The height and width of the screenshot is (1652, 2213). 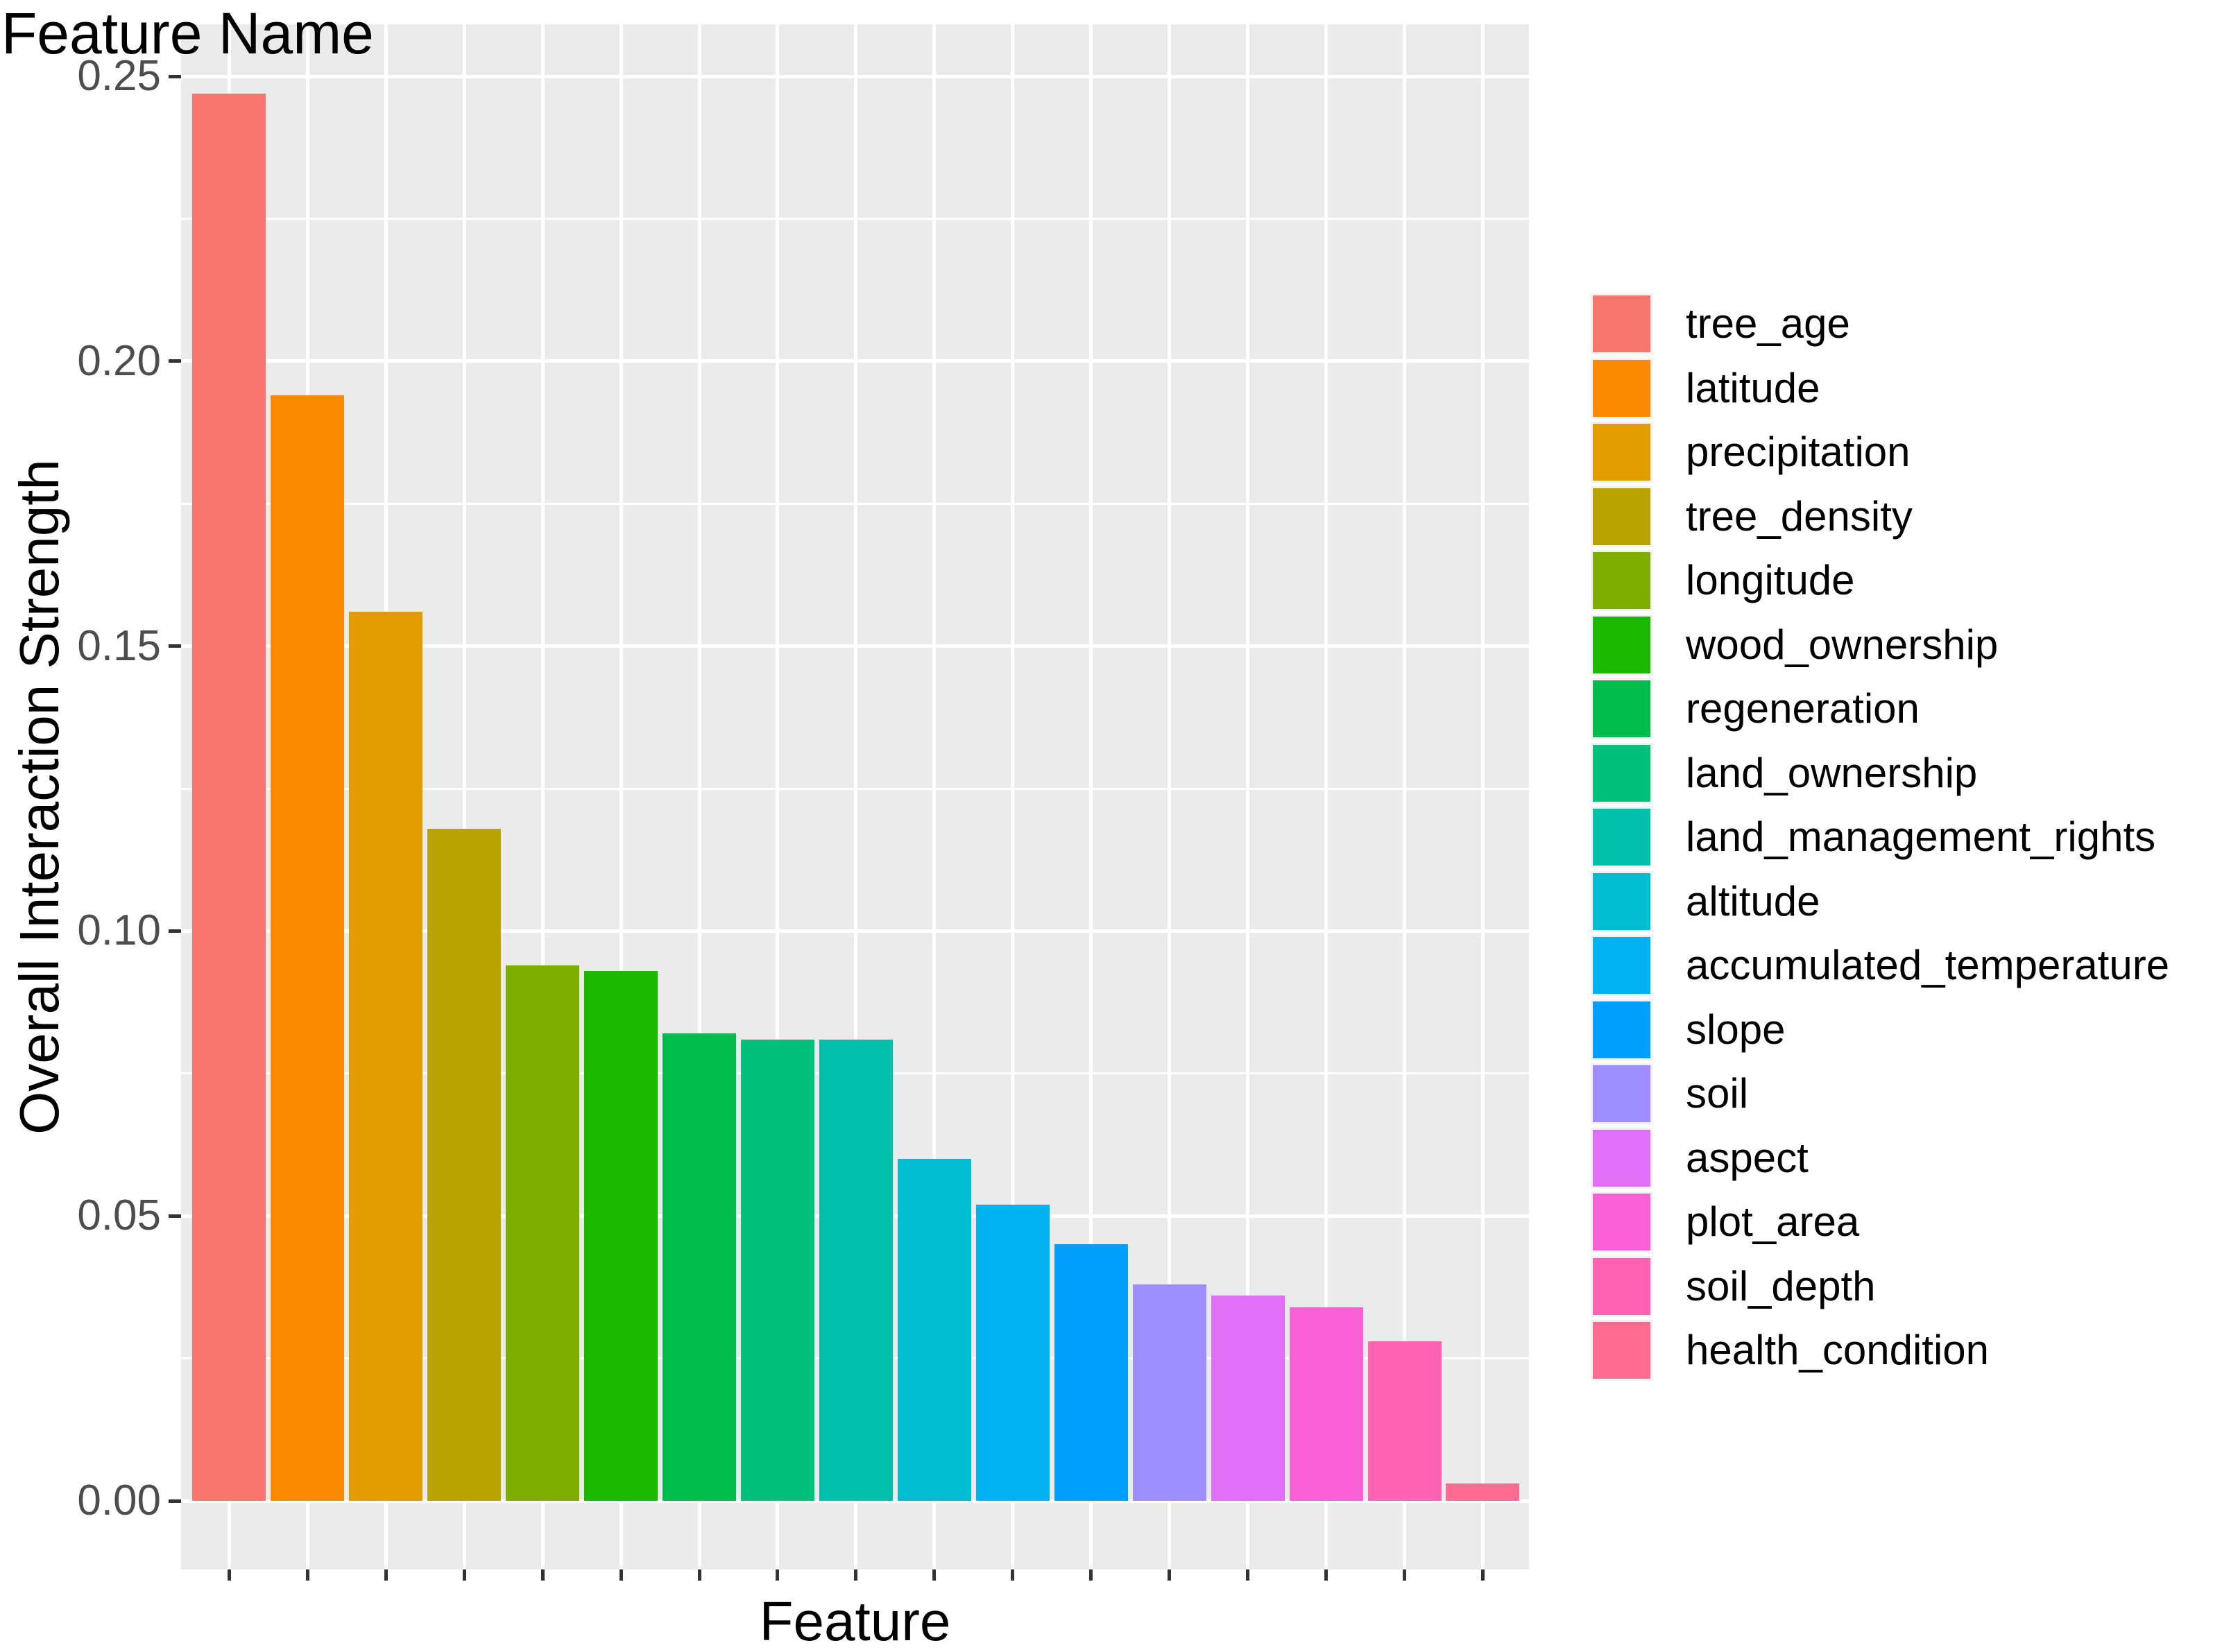 I want to click on legend-swatch-altitude, so click(x=1621, y=901).